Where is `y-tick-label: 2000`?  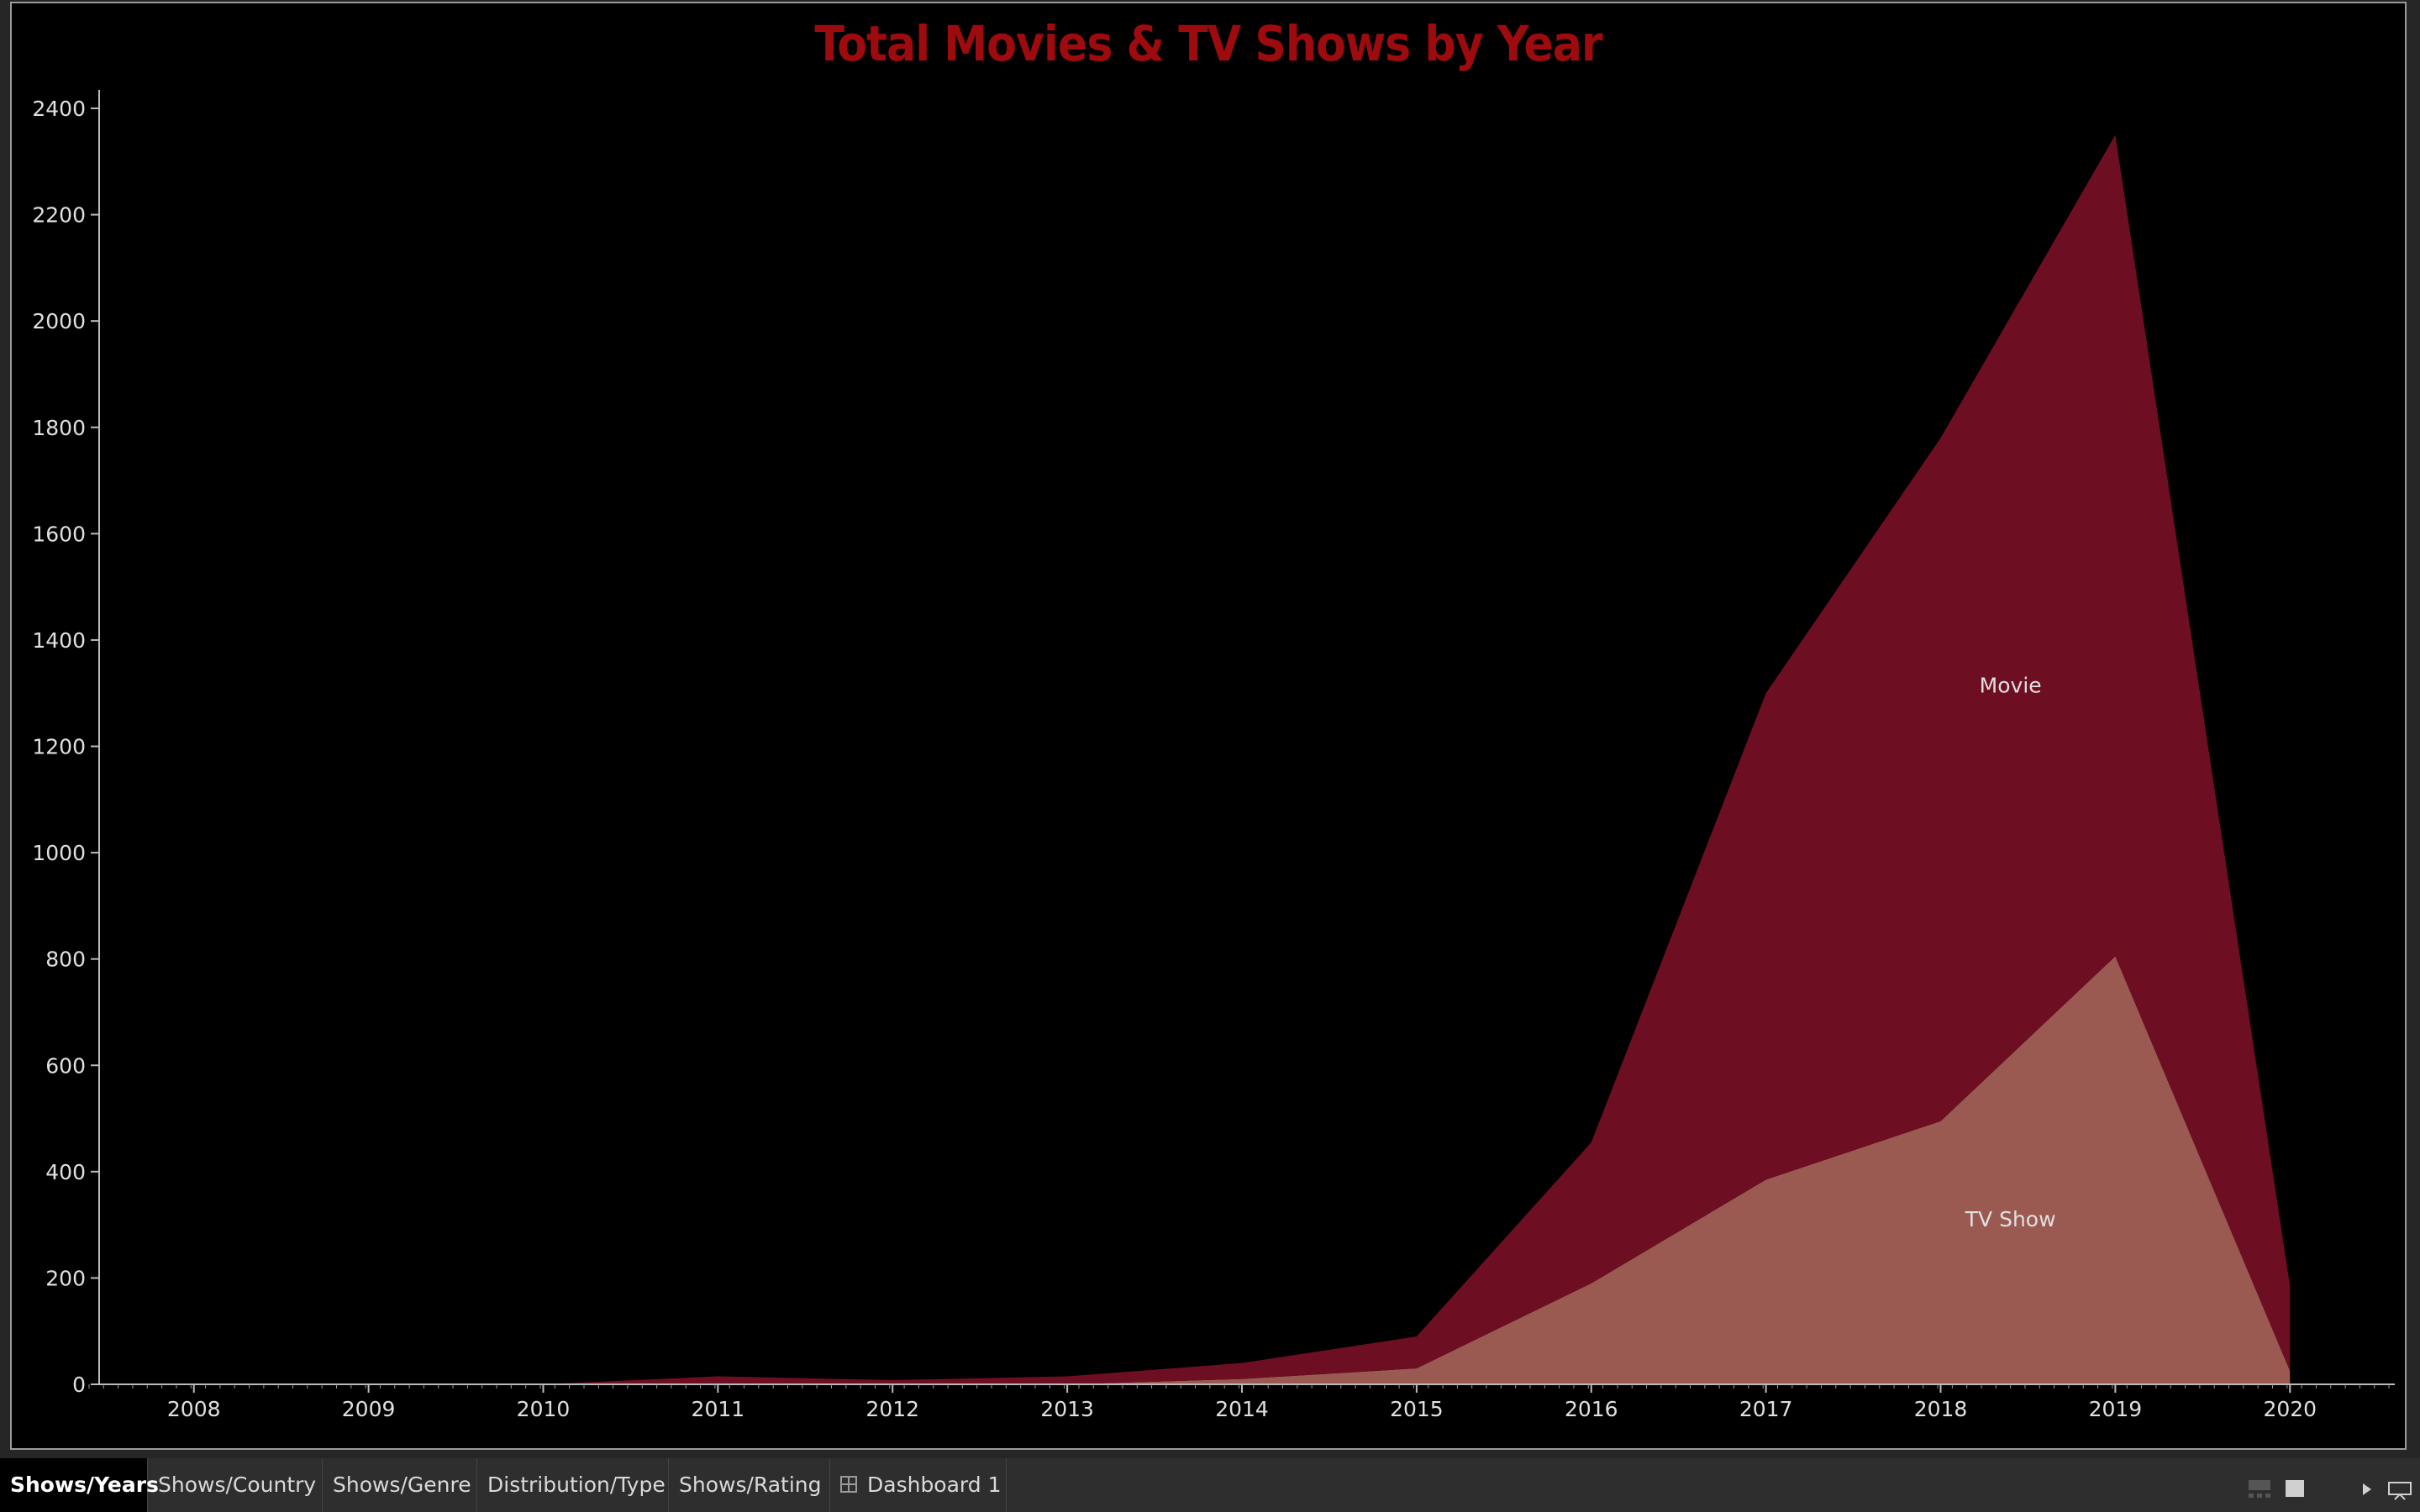
y-tick-label: 2000 is located at coordinates (59, 321).